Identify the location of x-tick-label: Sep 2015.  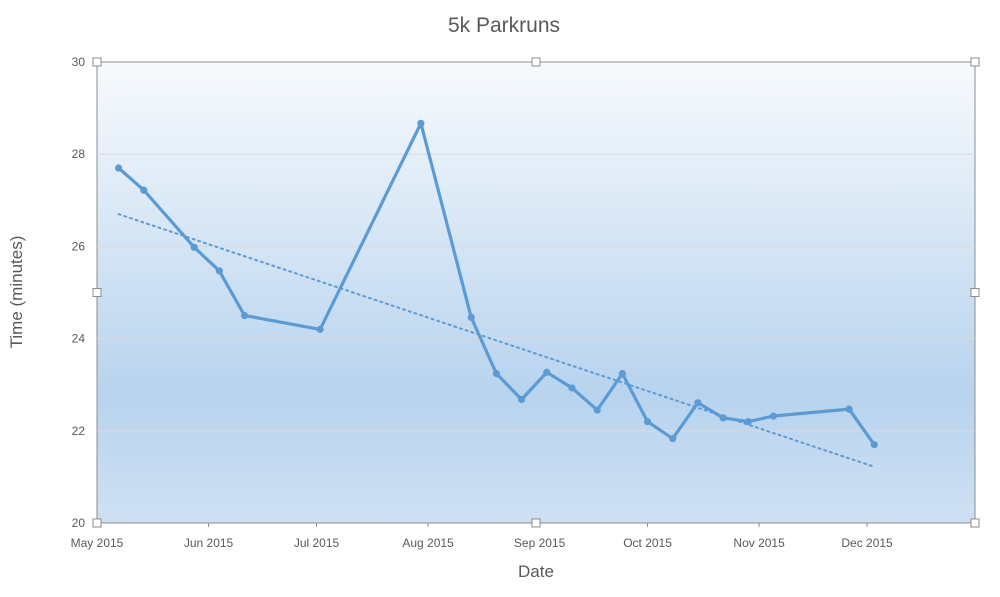
(540, 543).